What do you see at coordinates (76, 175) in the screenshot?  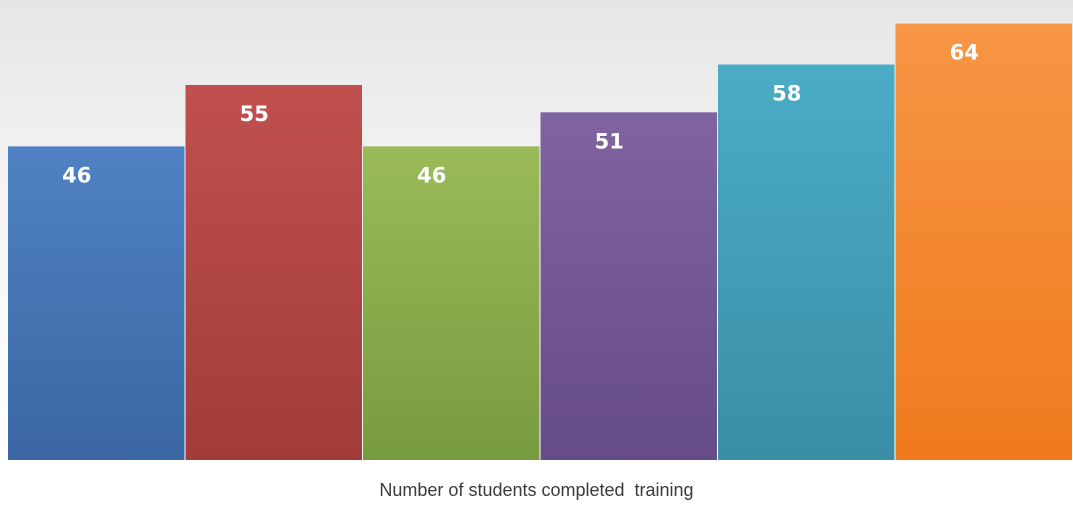 I see `data-label-1: 46` at bounding box center [76, 175].